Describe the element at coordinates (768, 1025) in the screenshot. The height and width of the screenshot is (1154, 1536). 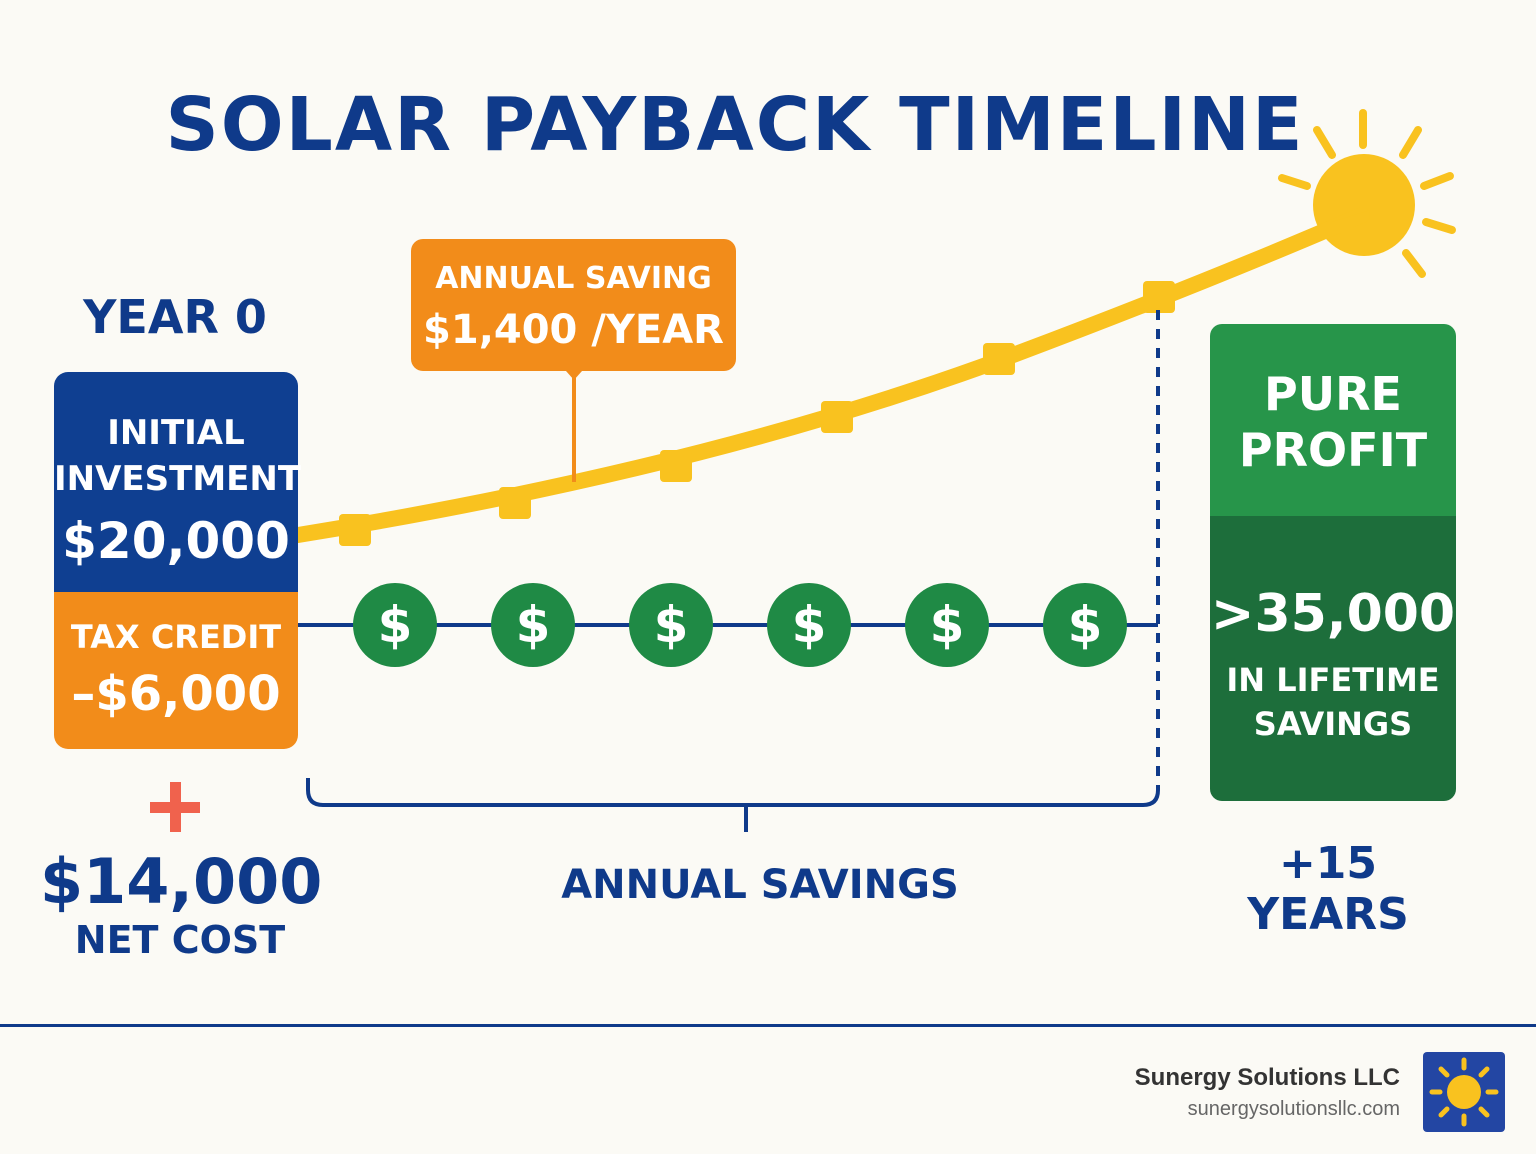
I see `footer-divider` at that location.